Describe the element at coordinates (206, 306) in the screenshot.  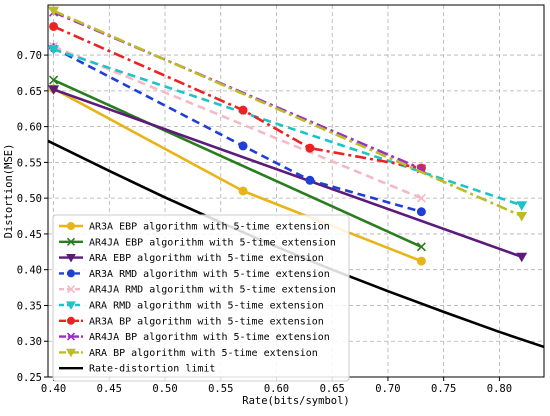
I see `legend-label: ARA RMD algorithm with 5-time extension` at that location.